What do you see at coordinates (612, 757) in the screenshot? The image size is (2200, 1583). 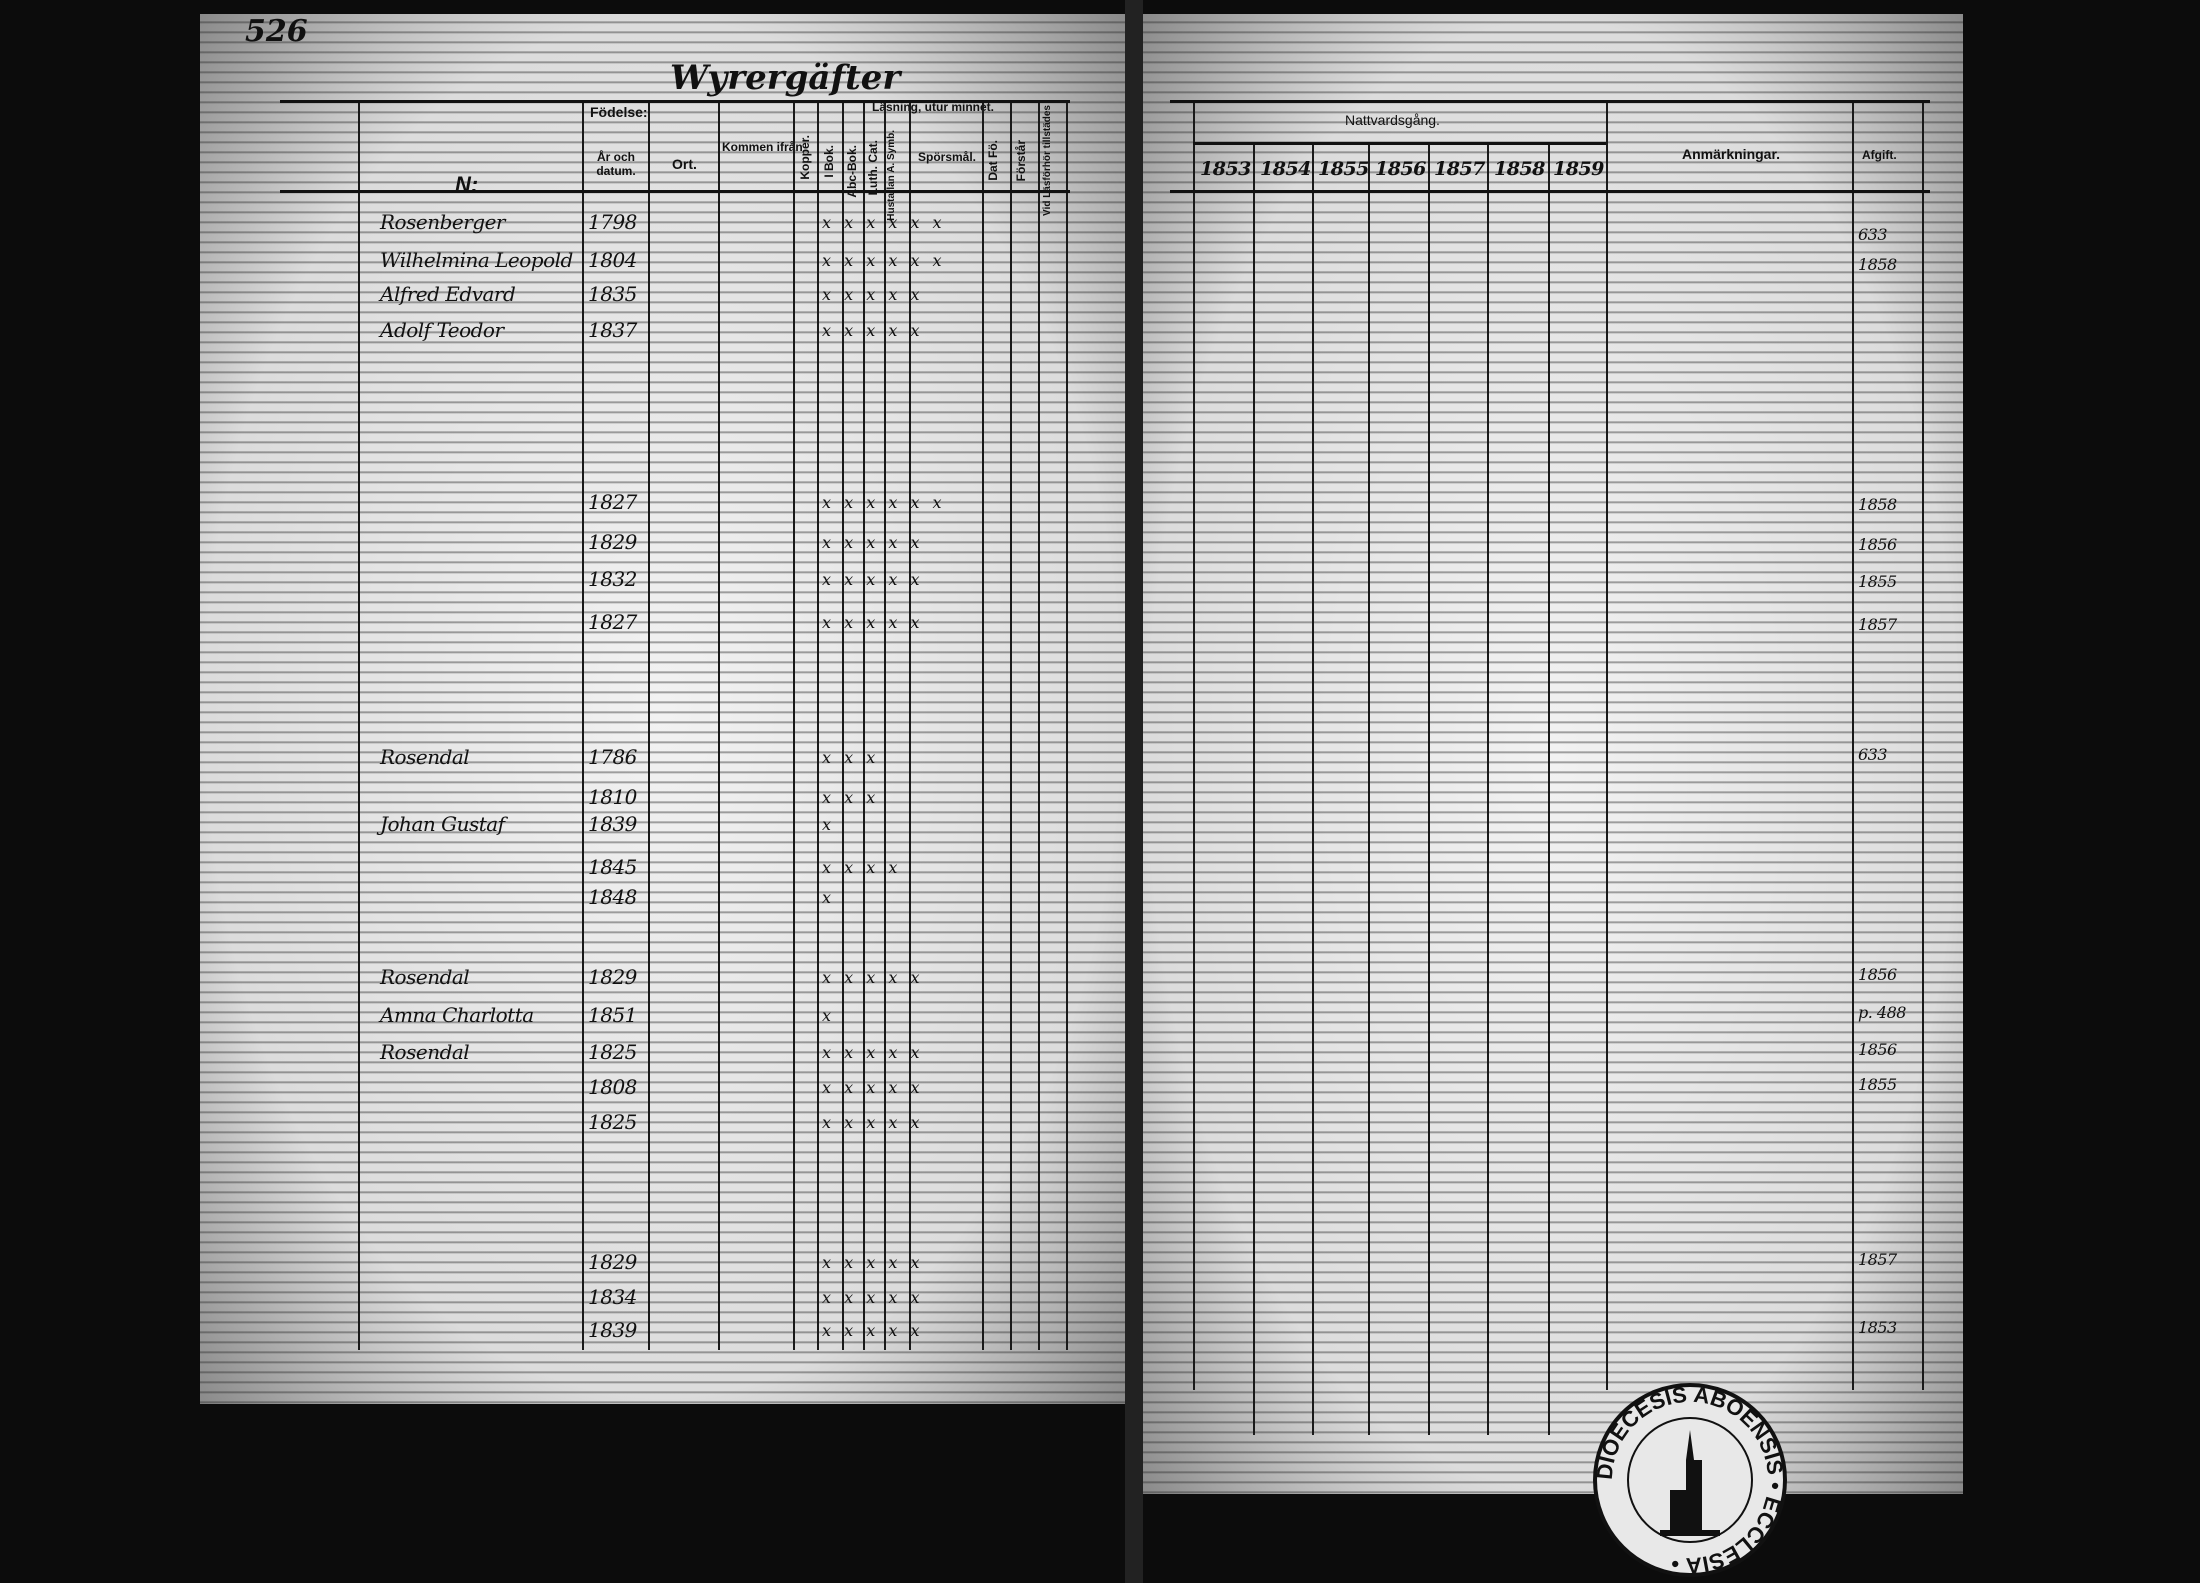 I see `row-birth-year: 1786` at bounding box center [612, 757].